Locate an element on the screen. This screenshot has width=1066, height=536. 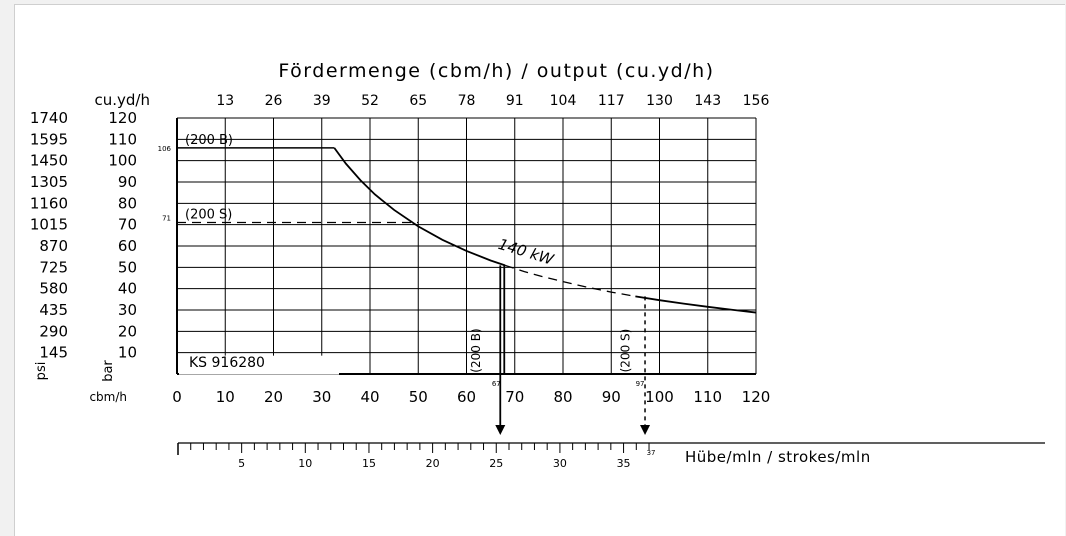
ref-200s-arrow is located at coordinates (645, 430).